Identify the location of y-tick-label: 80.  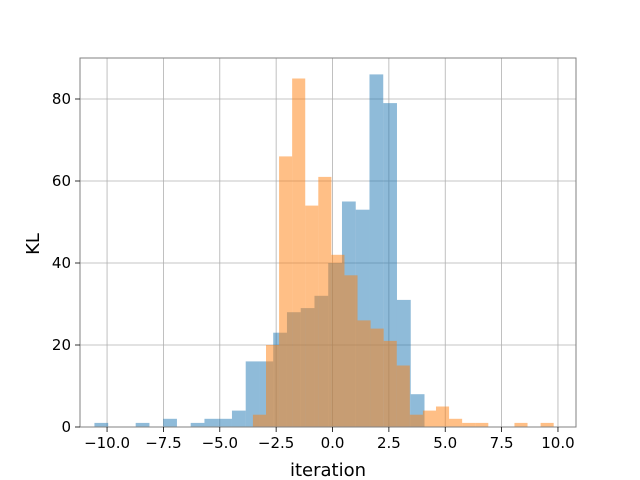
(61, 99).